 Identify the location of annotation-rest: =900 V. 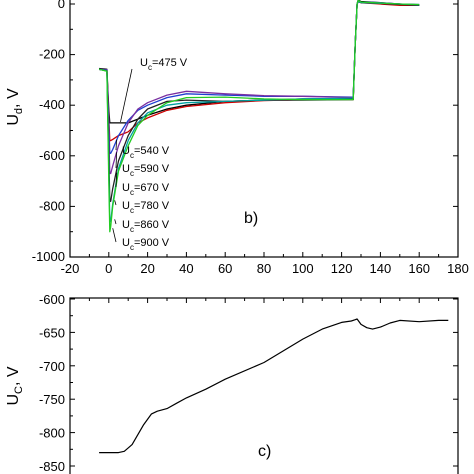
(152, 243).